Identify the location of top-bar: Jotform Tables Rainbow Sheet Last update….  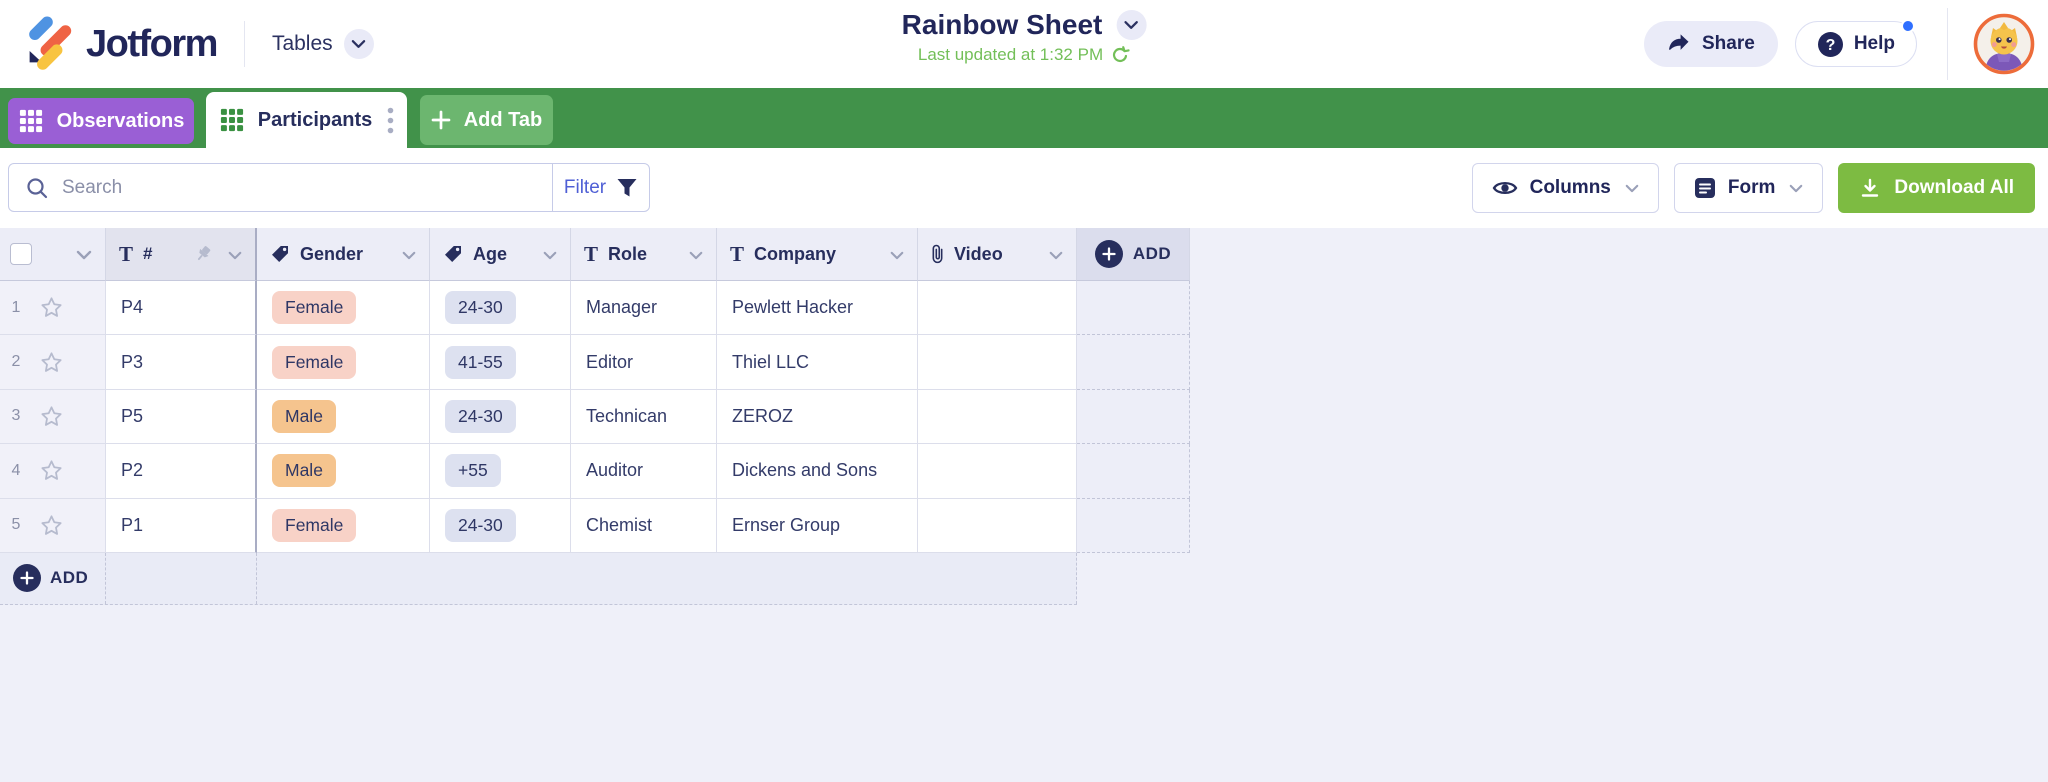
(1024, 44).